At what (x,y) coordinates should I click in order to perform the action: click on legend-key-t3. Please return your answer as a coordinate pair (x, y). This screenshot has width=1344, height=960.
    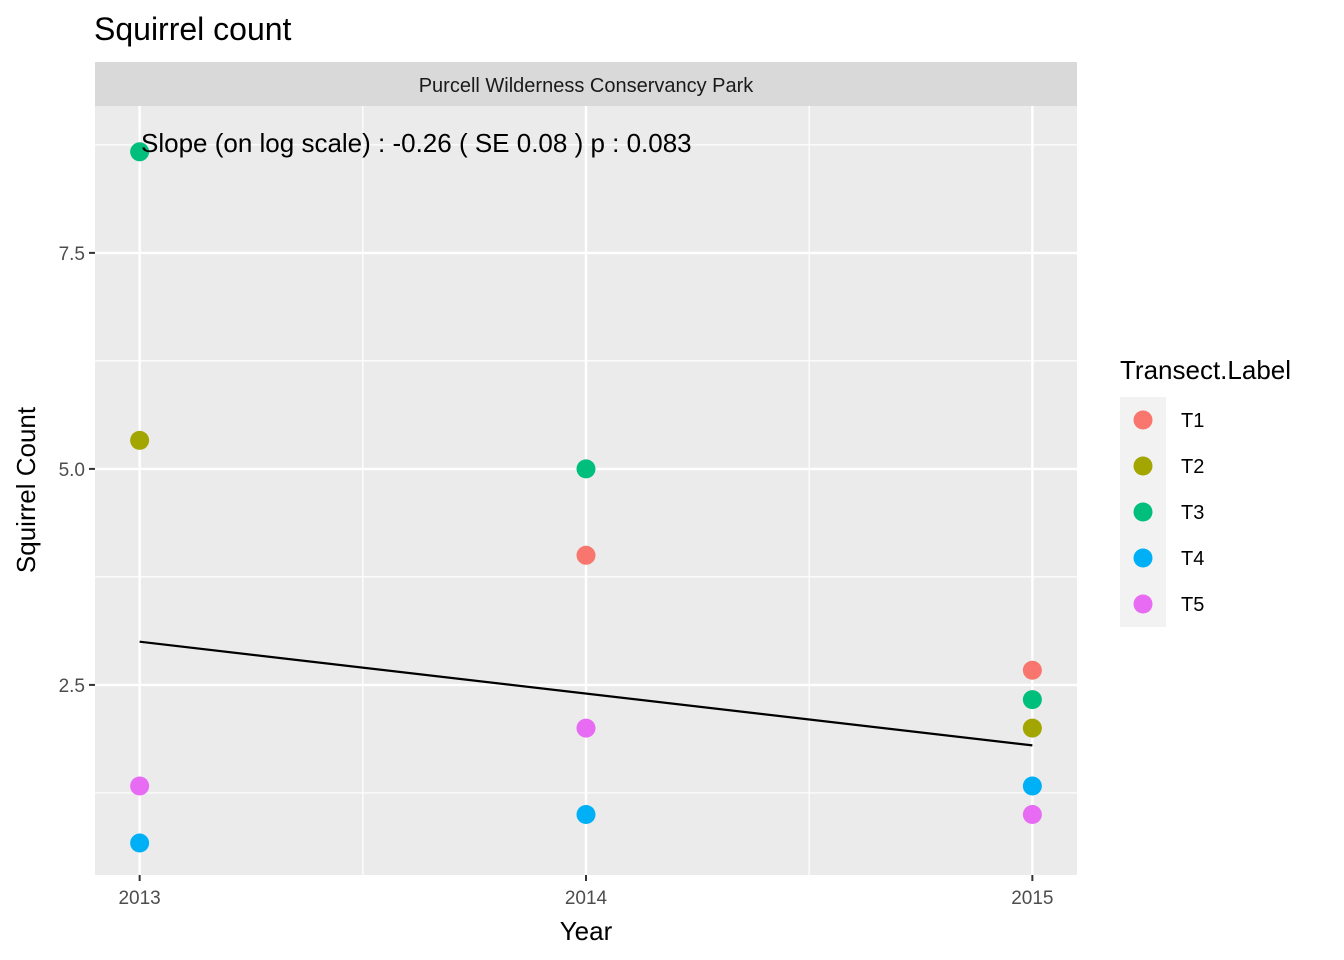
    Looking at the image, I should click on (1143, 512).